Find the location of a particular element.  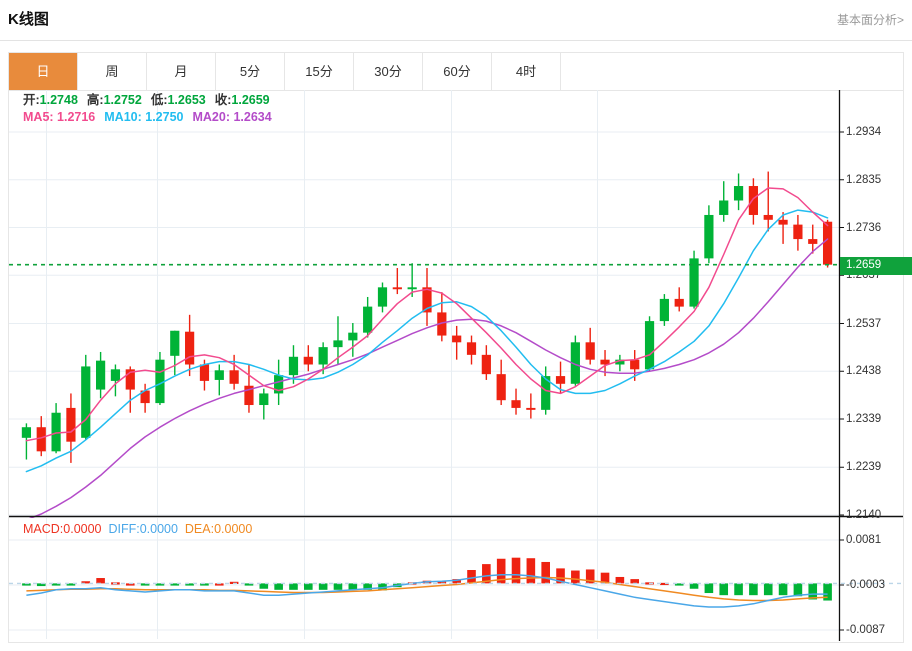

fundamental-analysis-link: 基本面分析> is located at coordinates (870, 20).